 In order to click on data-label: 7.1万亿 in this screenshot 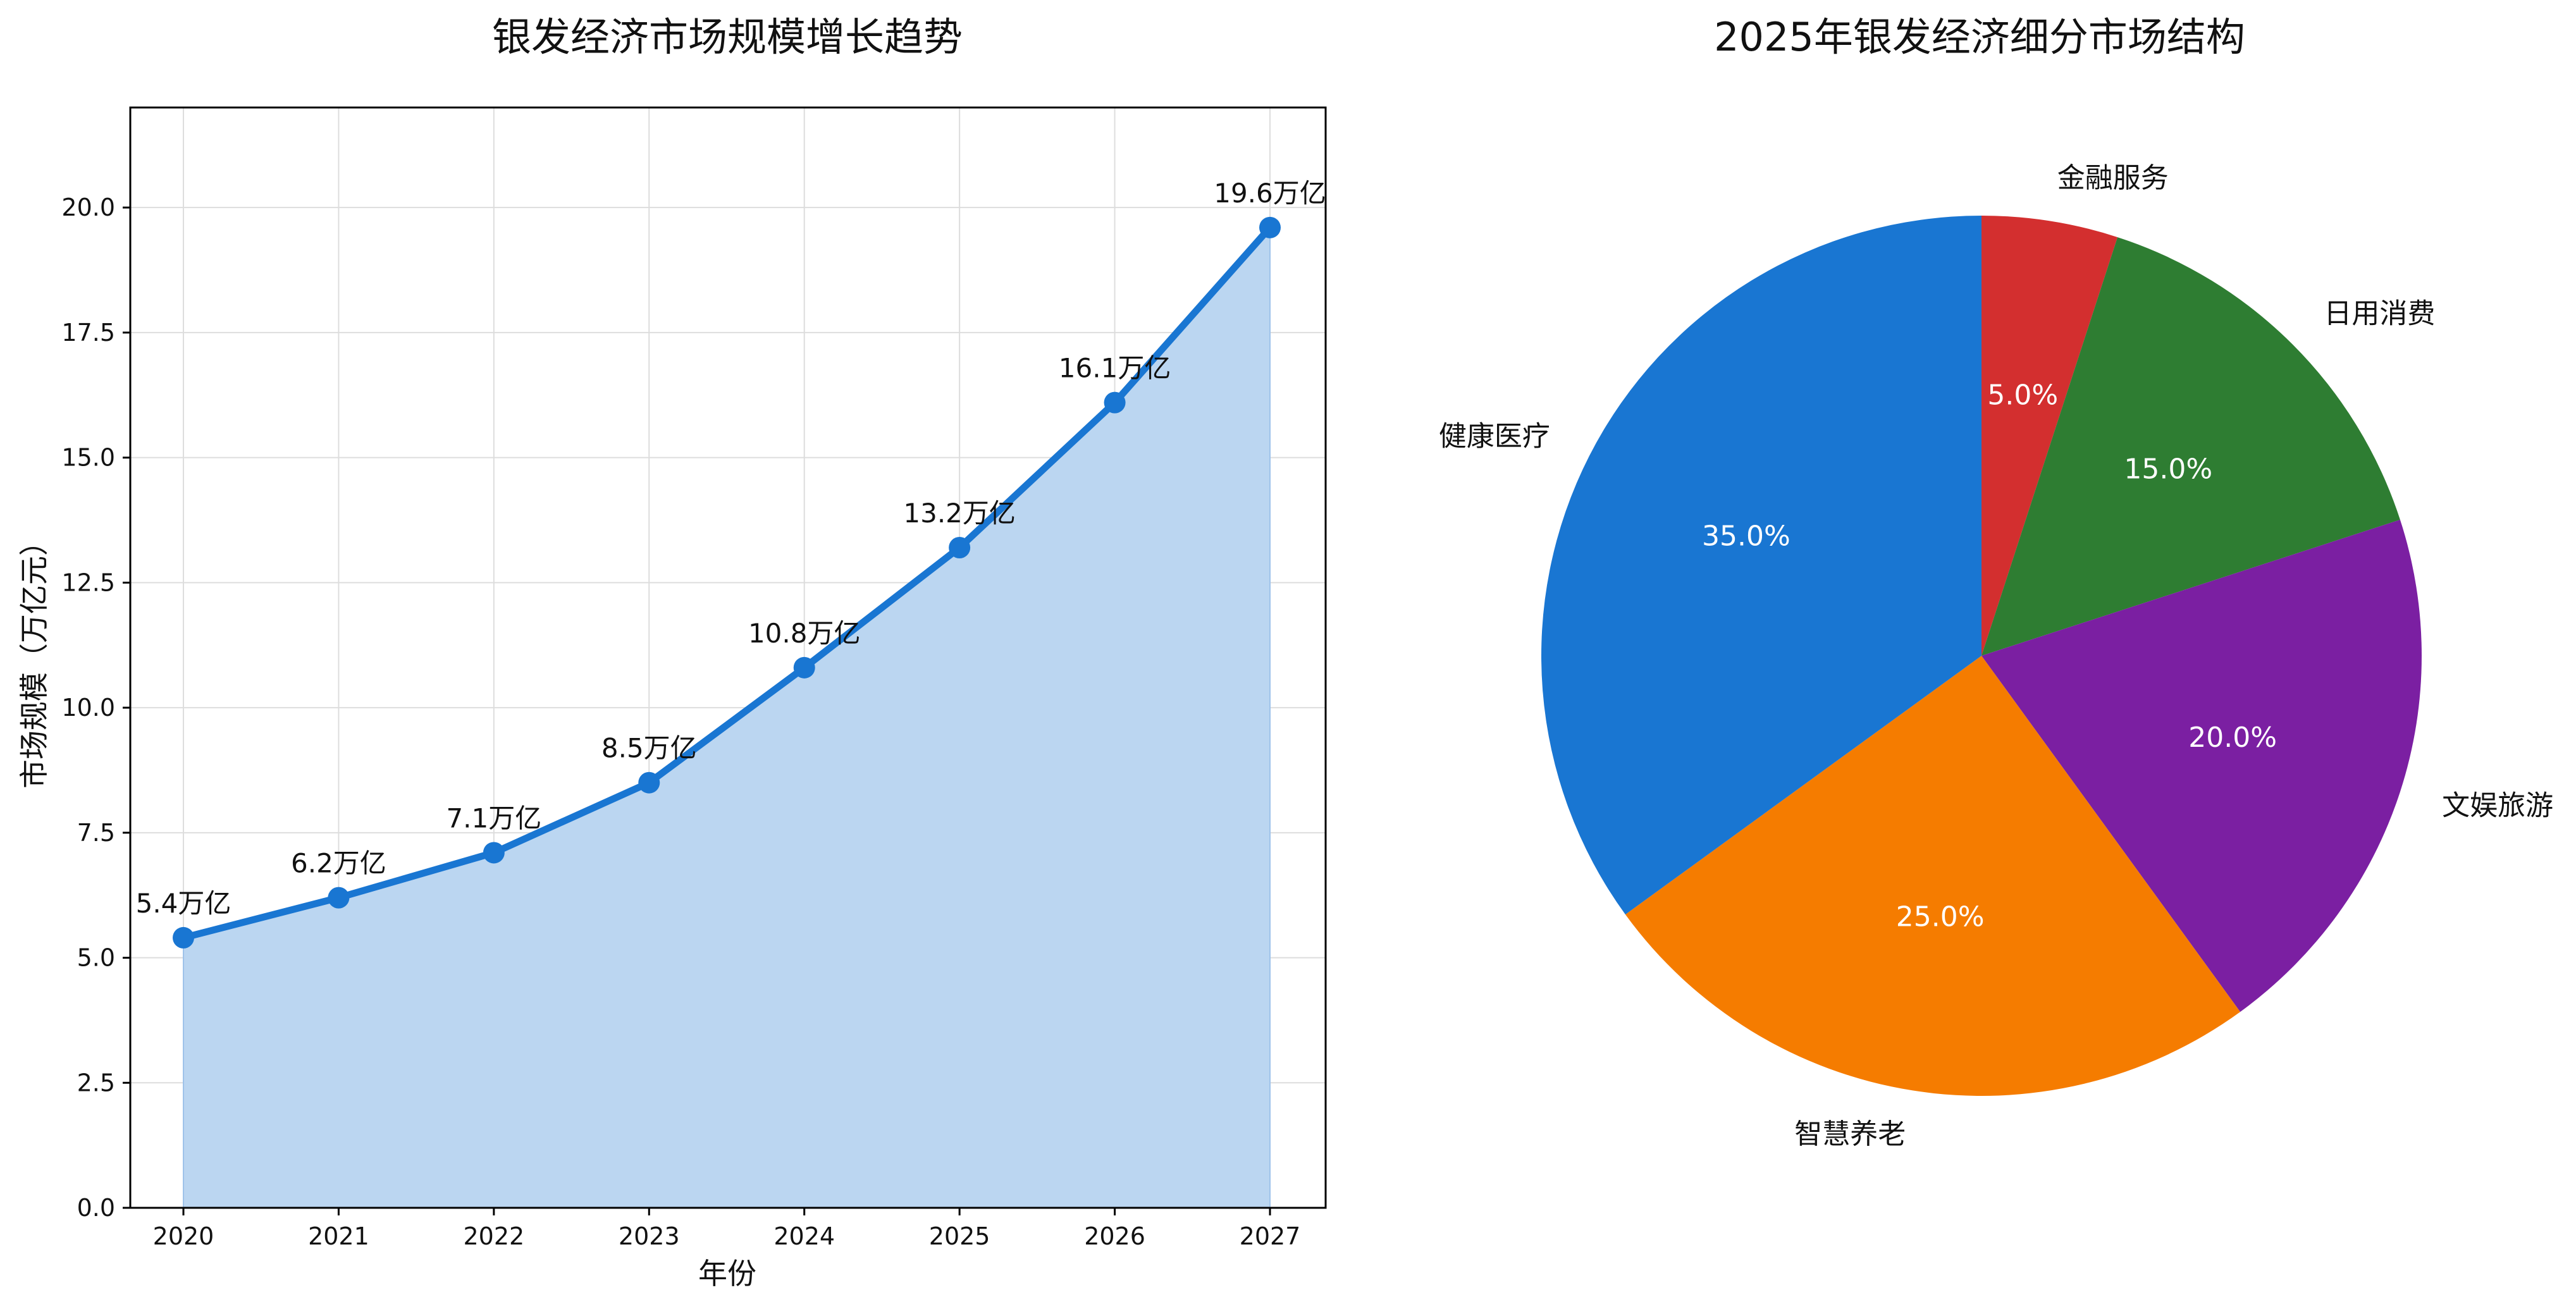, I will do `click(493, 817)`.